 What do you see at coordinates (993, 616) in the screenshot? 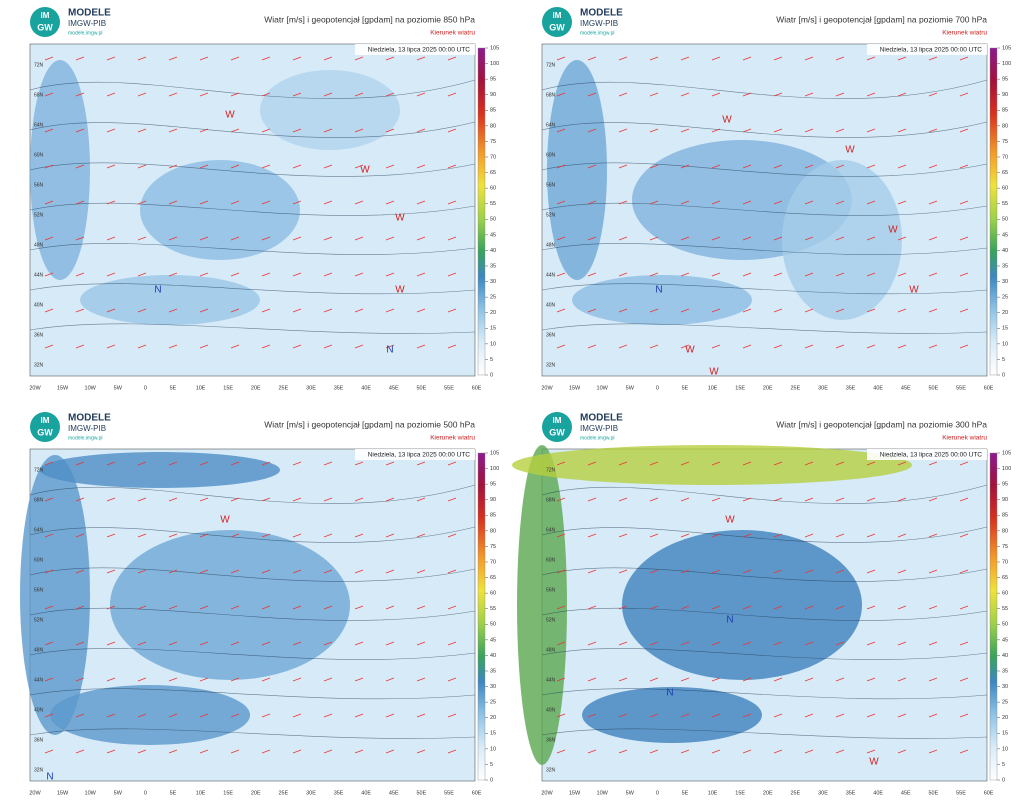
I see `colorbar` at bounding box center [993, 616].